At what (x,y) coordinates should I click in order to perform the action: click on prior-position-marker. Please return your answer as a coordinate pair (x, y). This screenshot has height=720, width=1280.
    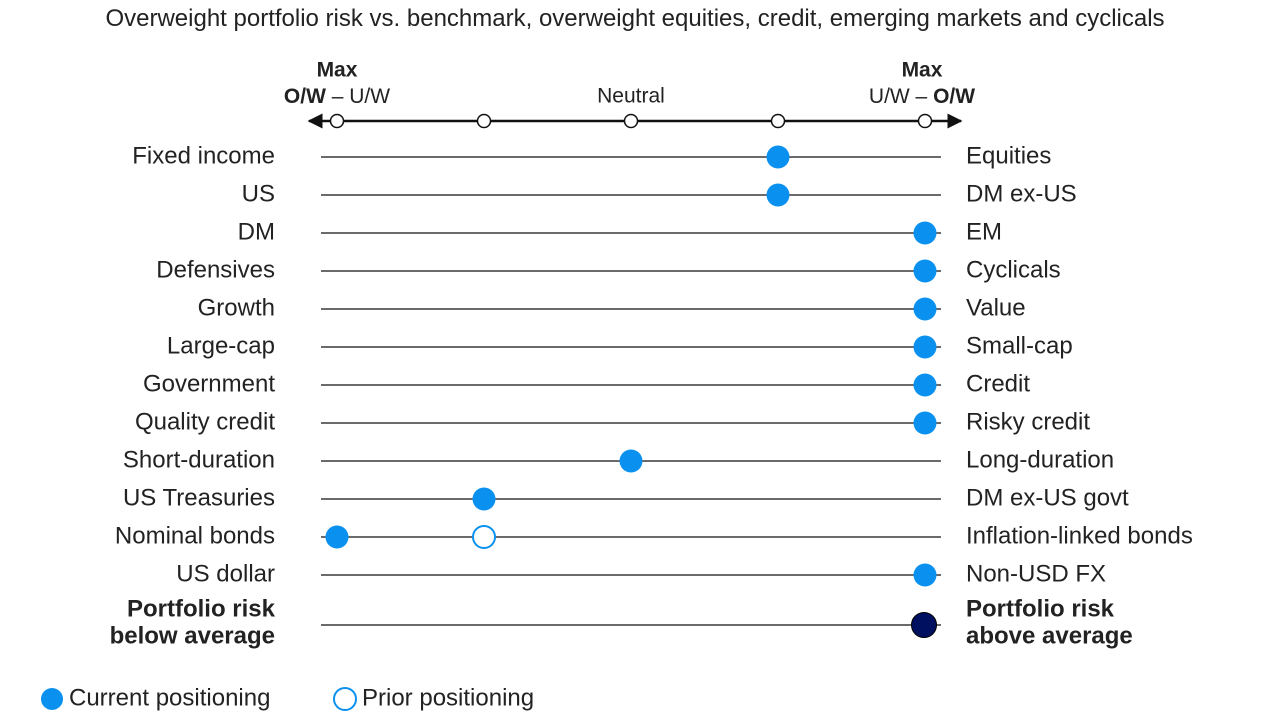
    Looking at the image, I should click on (484, 537).